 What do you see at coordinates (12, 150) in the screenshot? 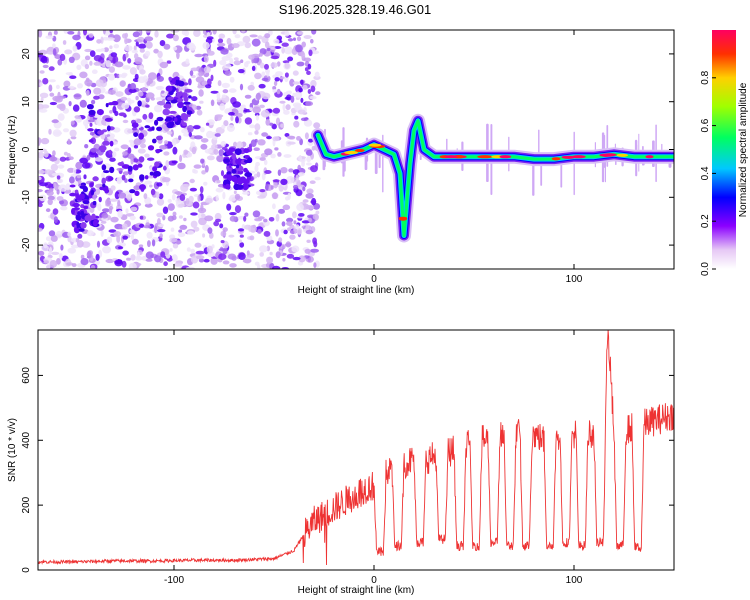
I see `spectrogram-y-axis-label: Frequency (Hz)` at bounding box center [12, 150].